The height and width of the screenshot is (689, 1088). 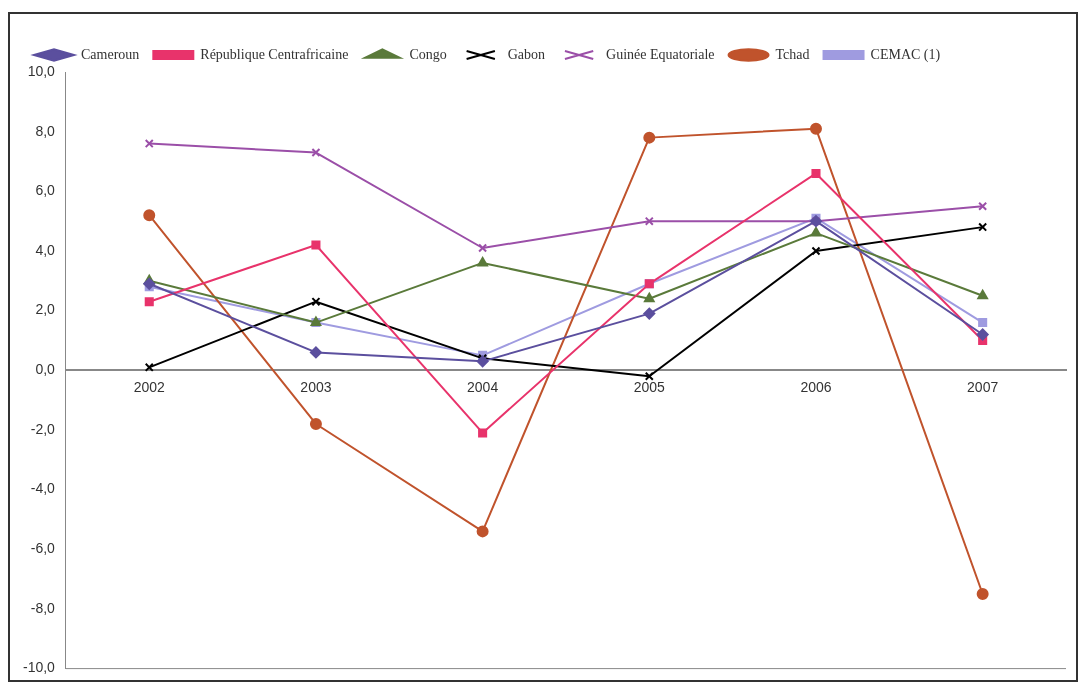 I want to click on y-tick-label: 6,0, so click(x=45, y=190).